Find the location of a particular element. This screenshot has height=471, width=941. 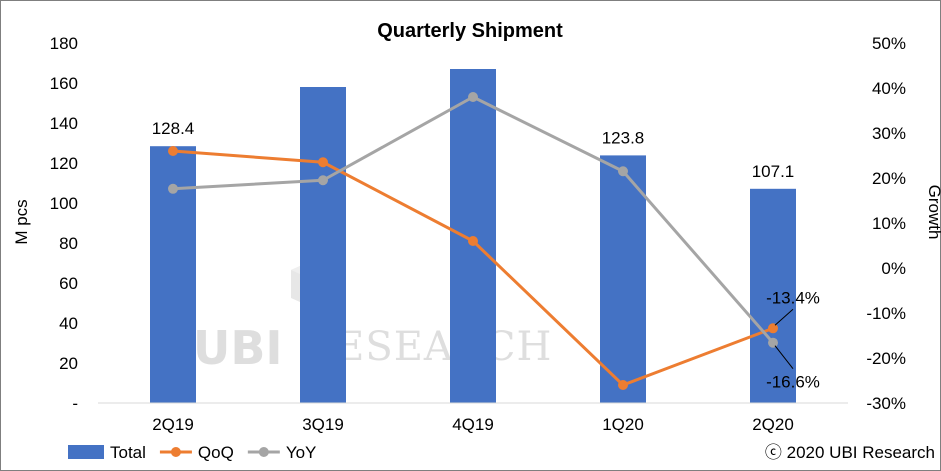

y-tick-label: 80 is located at coordinates (68, 243).